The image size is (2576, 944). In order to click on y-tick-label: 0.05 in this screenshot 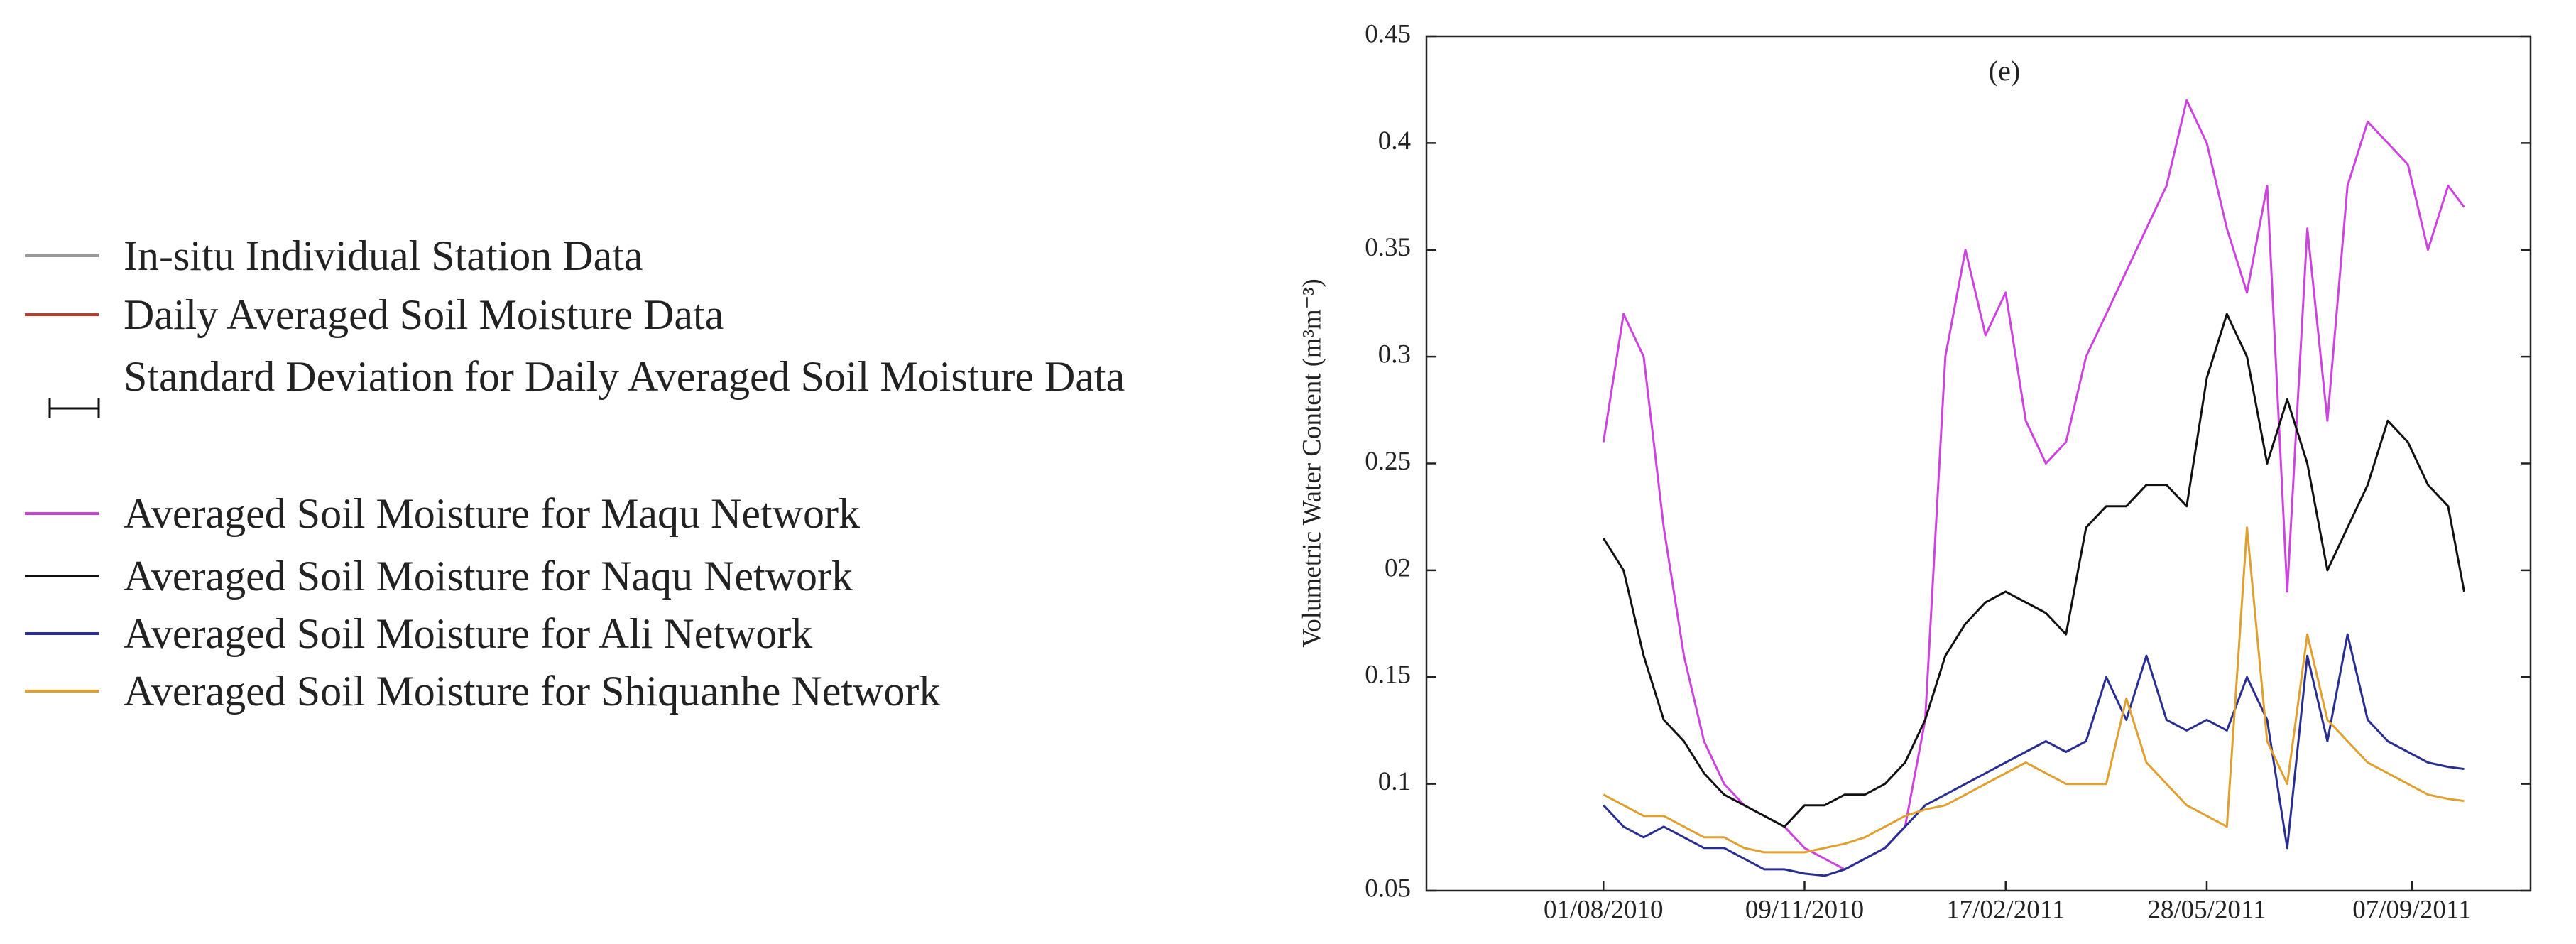, I will do `click(1388, 889)`.